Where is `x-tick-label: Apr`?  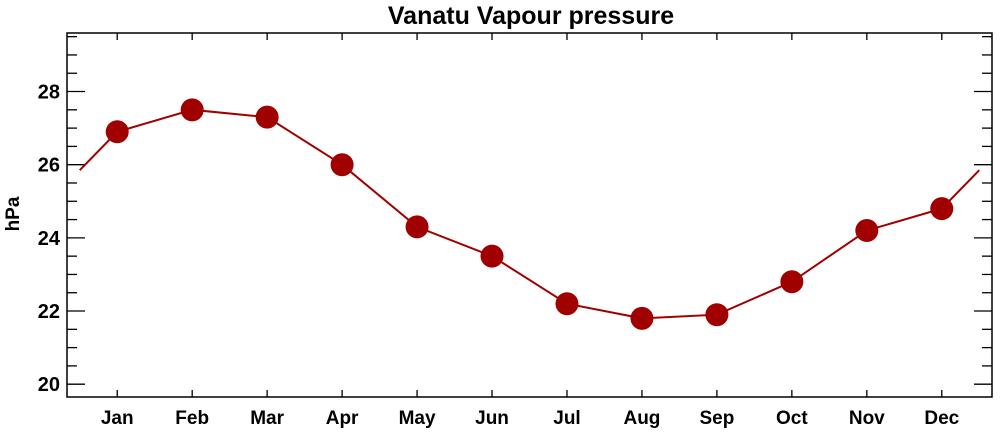
x-tick-label: Apr is located at coordinates (342, 418).